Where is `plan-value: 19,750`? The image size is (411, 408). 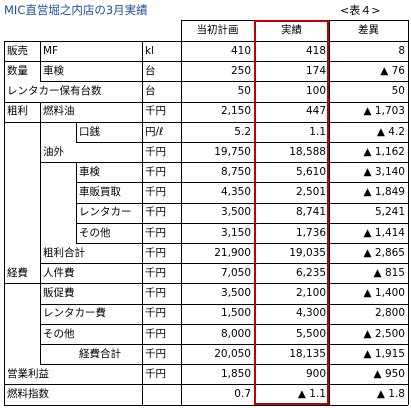 plan-value: 19,750 is located at coordinates (232, 151).